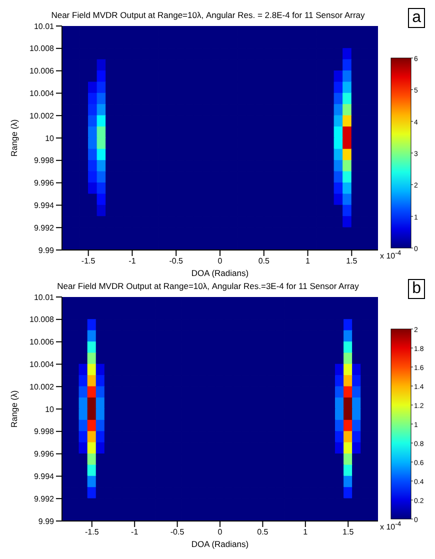  What do you see at coordinates (416, 18) in the screenshot?
I see `text: a` at bounding box center [416, 18].